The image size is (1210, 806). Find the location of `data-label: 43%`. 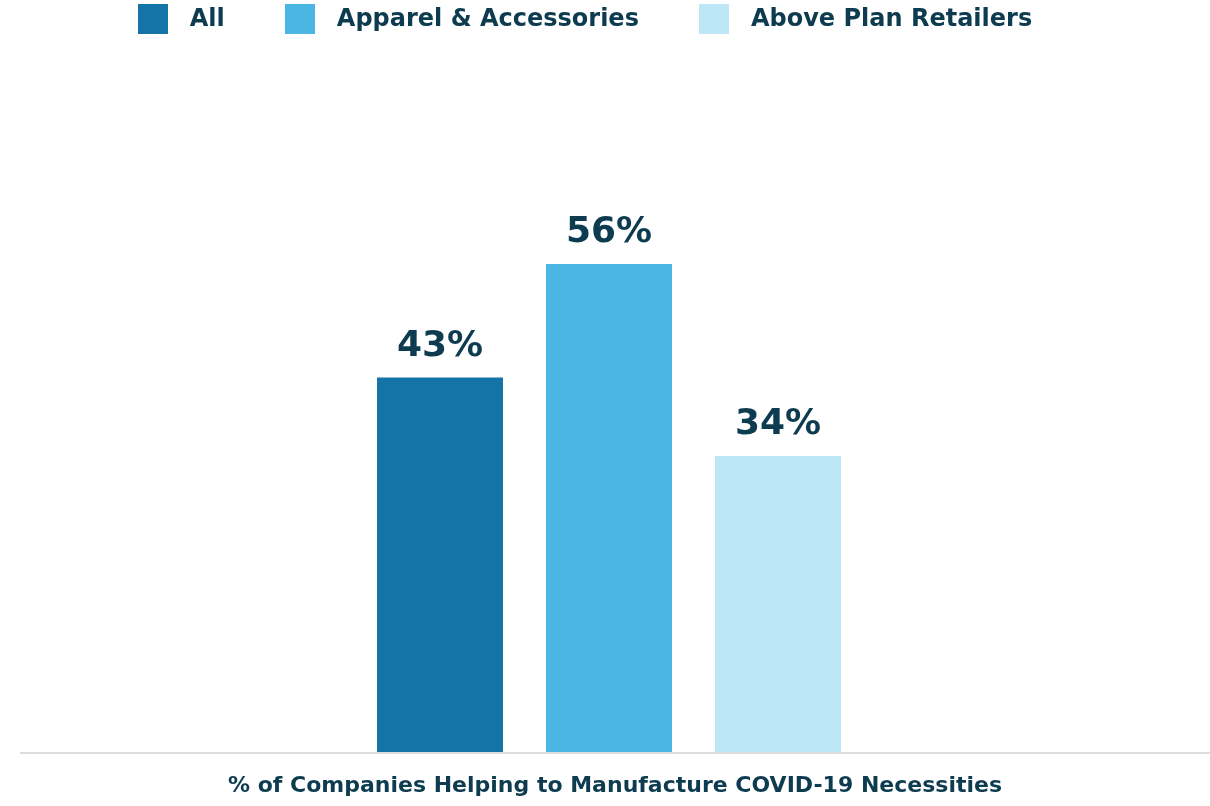

data-label: 43% is located at coordinates (440, 343).